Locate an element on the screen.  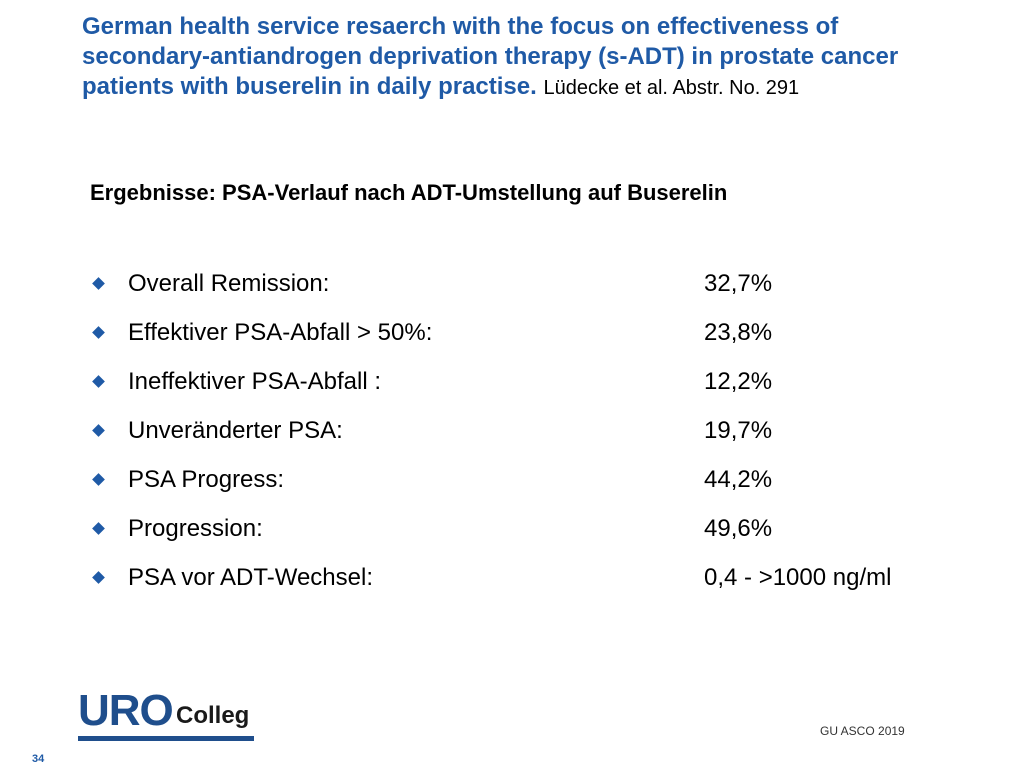
list-item: Progression: 49,6% is located at coordinates (530, 535).